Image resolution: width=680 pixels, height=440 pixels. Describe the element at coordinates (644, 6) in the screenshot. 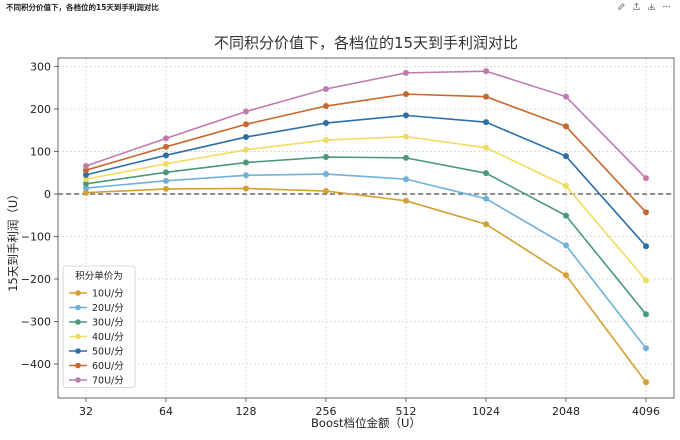

I see `toolbar` at that location.